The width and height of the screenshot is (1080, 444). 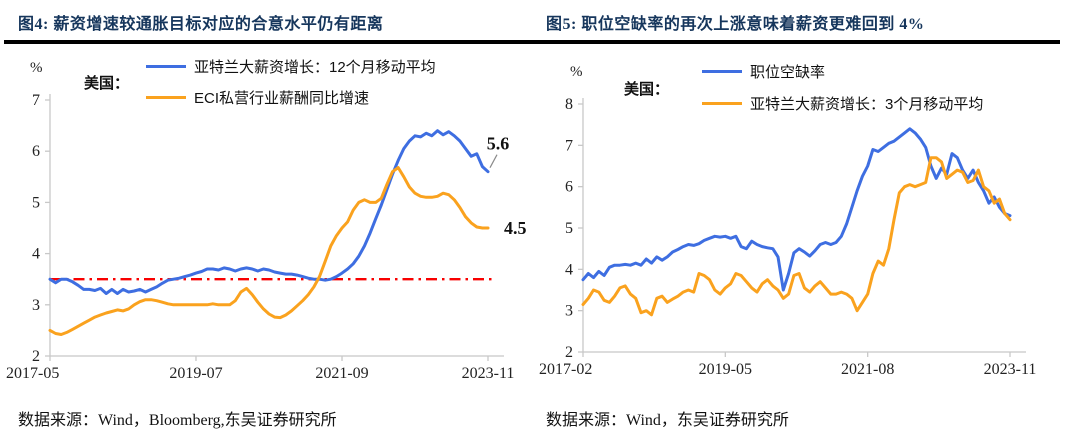 What do you see at coordinates (201, 24) in the screenshot?
I see `figure4-title: 图4: 薪资增速较通胀目标对应的合意水平仍有距离` at bounding box center [201, 24].